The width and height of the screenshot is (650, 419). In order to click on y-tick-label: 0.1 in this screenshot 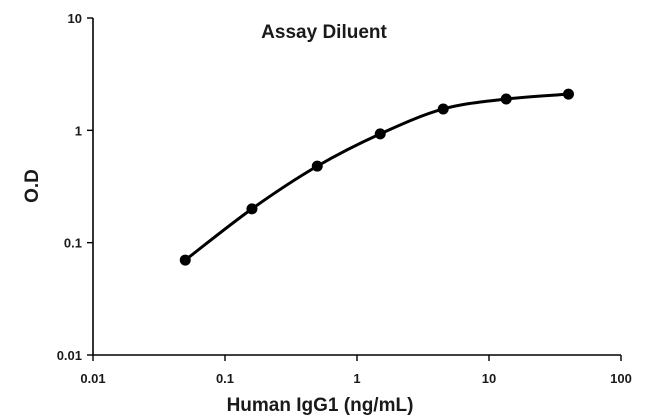, I will do `click(73, 243)`.